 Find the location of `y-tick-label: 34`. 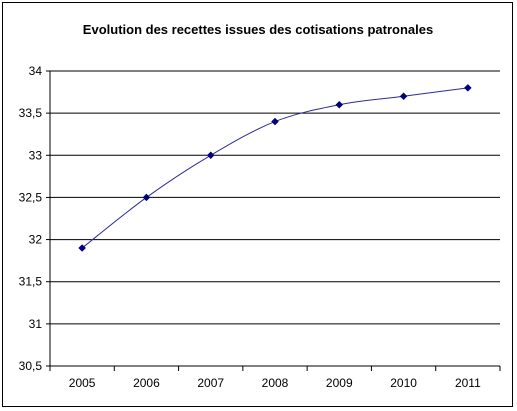

y-tick-label: 34 is located at coordinates (36, 71).